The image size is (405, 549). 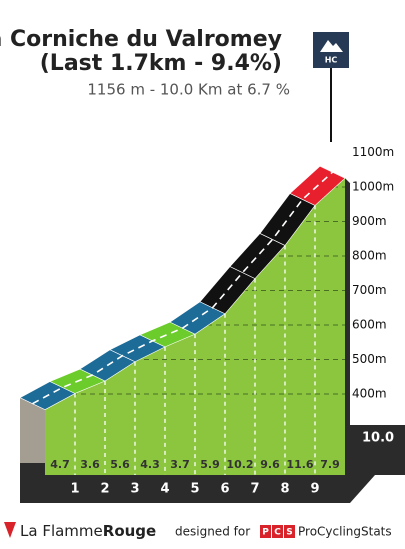 What do you see at coordinates (369, 221) in the screenshot?
I see `y-tick-label: 900m` at bounding box center [369, 221].